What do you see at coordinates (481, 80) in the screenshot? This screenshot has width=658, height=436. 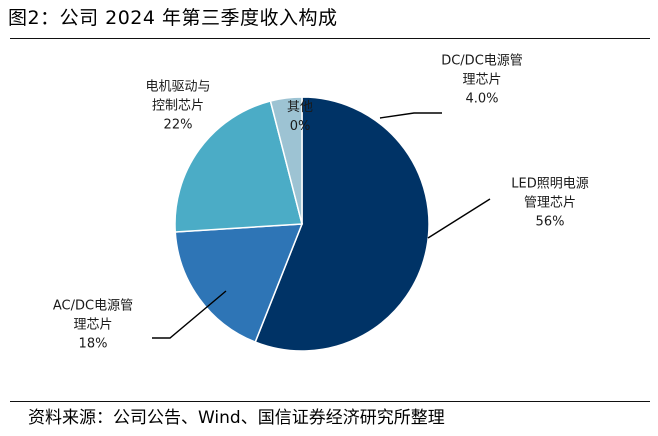 I see `slice-label-dcdc: 理芯片` at bounding box center [481, 80].